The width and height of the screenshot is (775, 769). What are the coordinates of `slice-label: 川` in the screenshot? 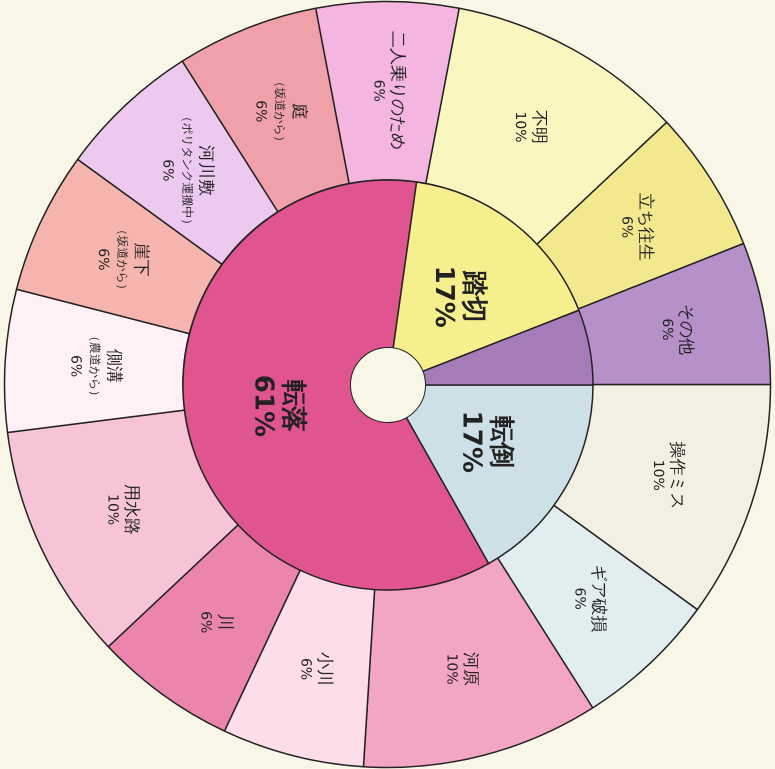 It's located at (224, 622).